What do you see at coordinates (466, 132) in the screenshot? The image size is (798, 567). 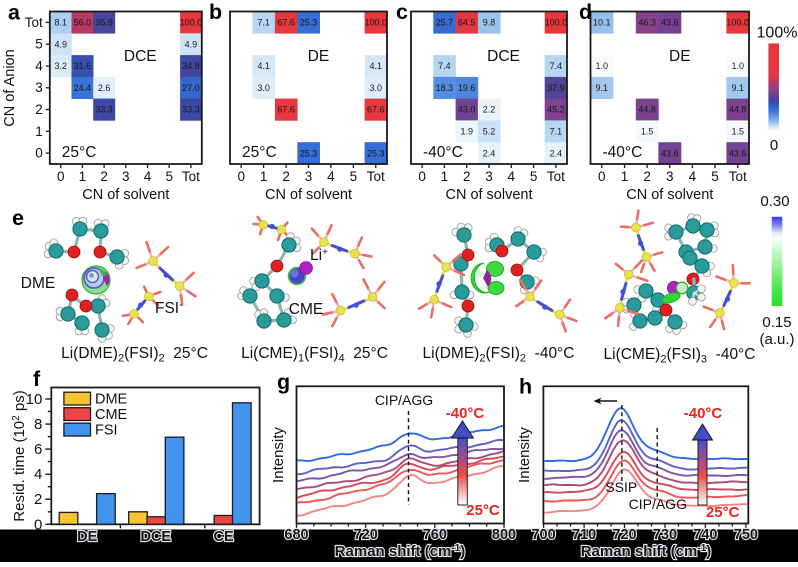 I see `svg-text: 1.9` at bounding box center [466, 132].